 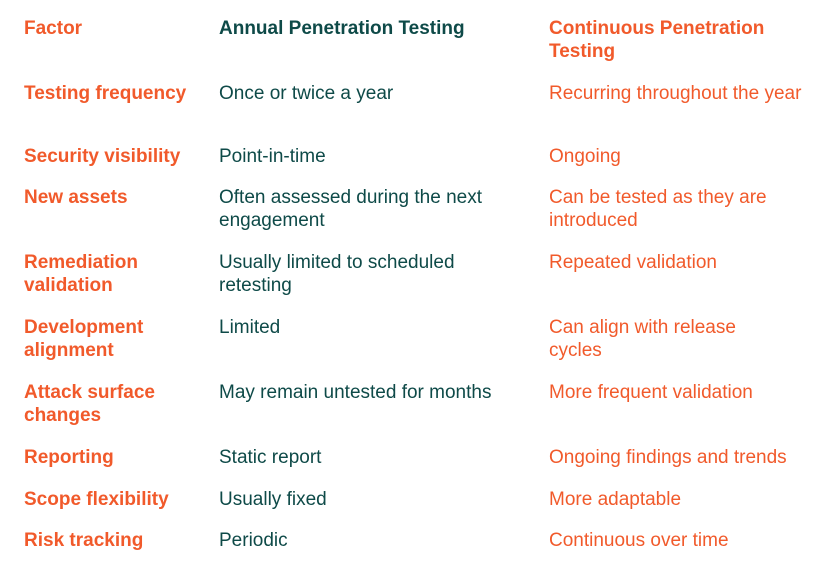 What do you see at coordinates (633, 262) in the screenshot?
I see `continuous-cell: Repeated validation` at bounding box center [633, 262].